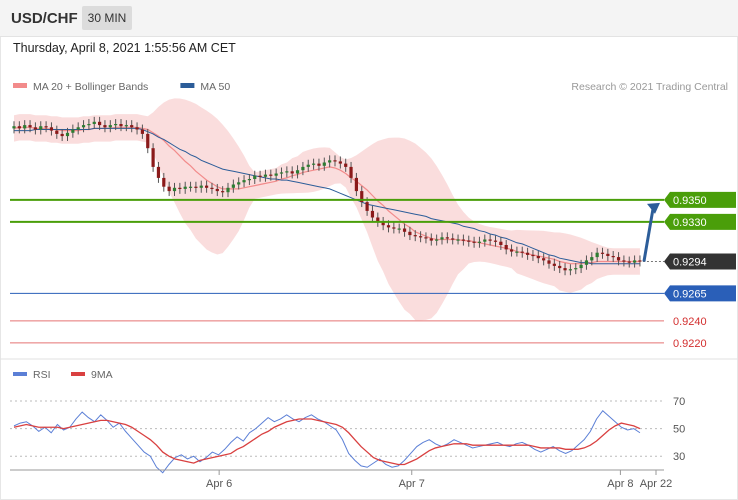  Describe the element at coordinates (369, 18) in the screenshot. I see `chart-header: USD/CHF 30 MIN` at that location.